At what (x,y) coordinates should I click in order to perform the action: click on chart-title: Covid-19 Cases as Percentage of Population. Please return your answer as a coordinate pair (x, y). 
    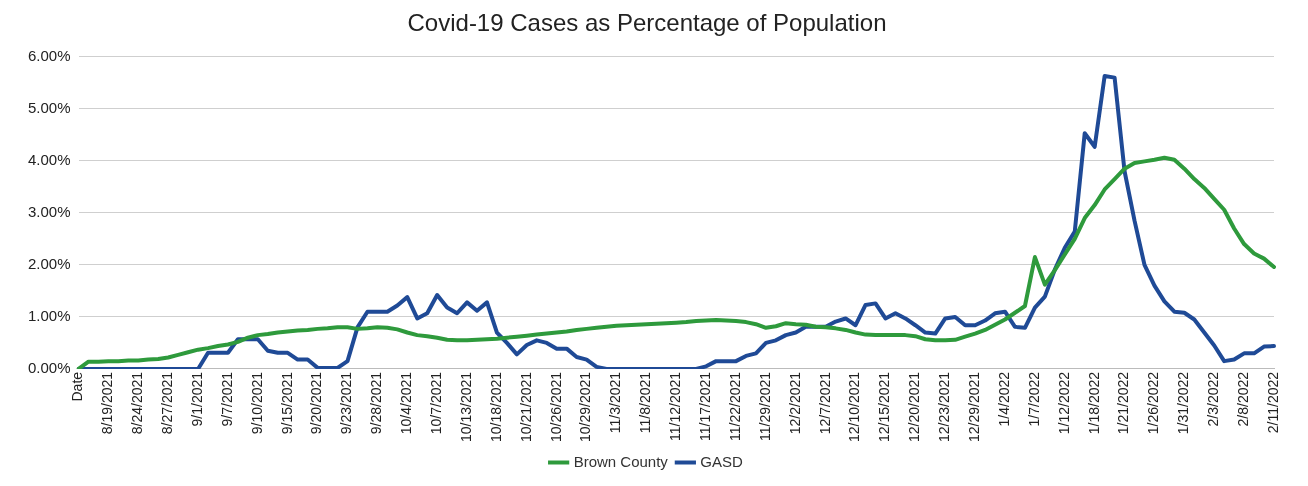
    Looking at the image, I should click on (647, 23).